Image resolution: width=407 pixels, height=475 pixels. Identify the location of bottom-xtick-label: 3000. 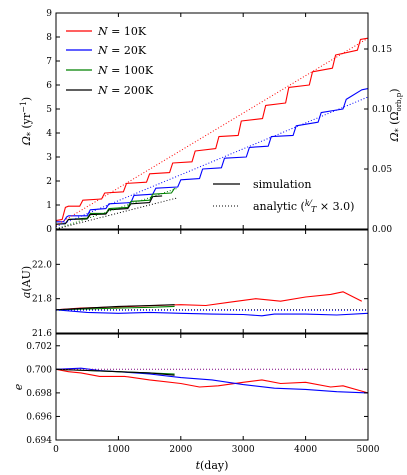
(243, 450).